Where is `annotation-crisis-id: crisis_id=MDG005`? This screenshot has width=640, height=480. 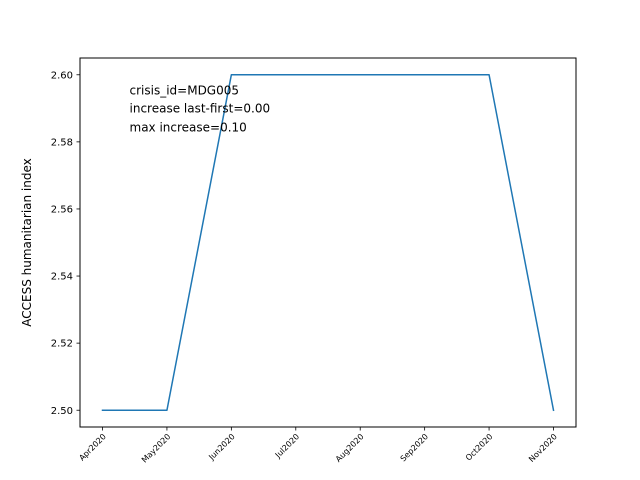 annotation-crisis-id: crisis_id=MDG005 is located at coordinates (185, 91).